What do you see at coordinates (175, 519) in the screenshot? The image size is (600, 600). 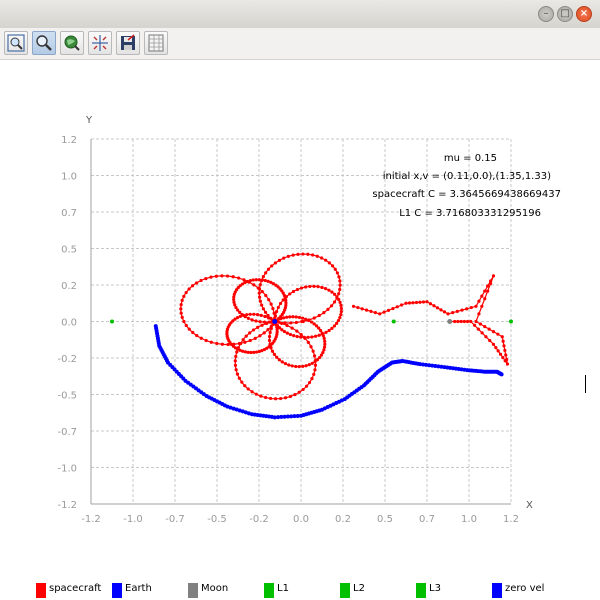 I see `x-tick-label: -0.7` at bounding box center [175, 519].